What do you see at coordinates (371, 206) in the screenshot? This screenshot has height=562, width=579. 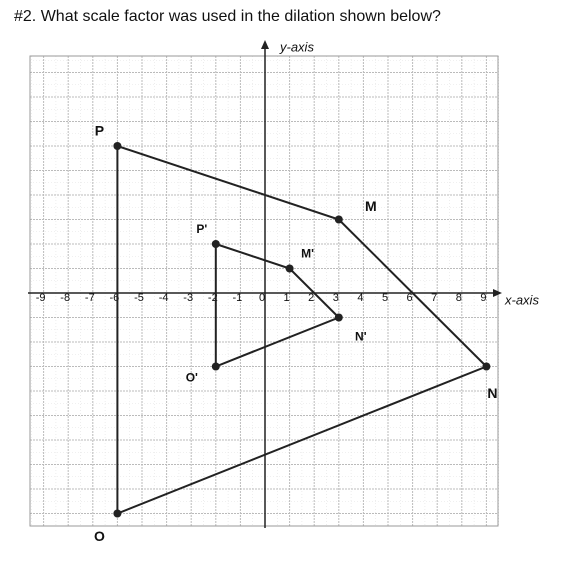 I see `vertex-label: M` at bounding box center [371, 206].